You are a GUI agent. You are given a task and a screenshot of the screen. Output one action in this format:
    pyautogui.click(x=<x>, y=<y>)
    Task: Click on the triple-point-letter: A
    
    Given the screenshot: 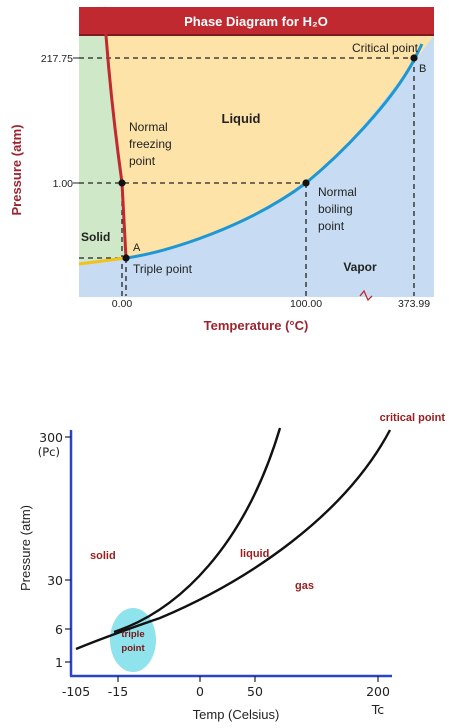 What is the action you would take?
    pyautogui.click(x=137, y=248)
    